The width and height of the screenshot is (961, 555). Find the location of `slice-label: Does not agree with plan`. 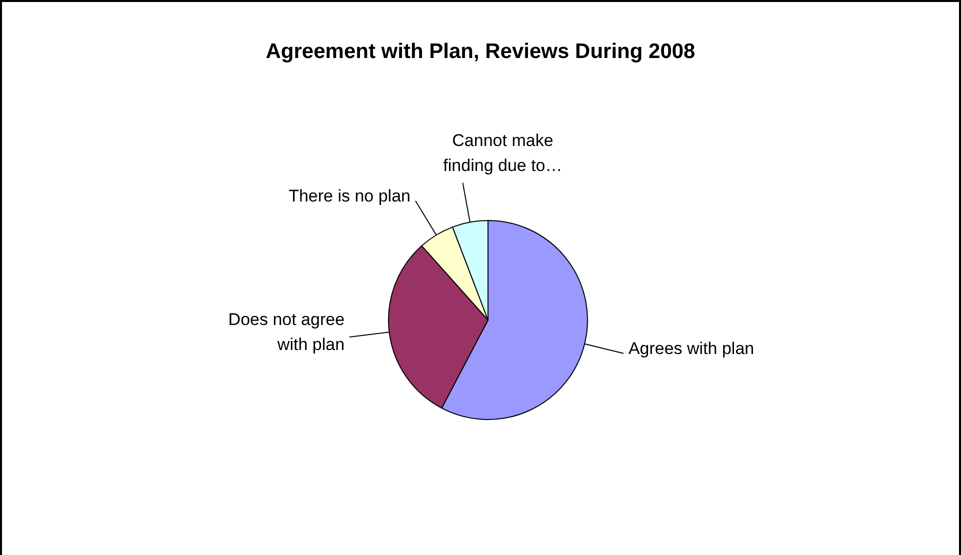

slice-label: Does not agree with plan is located at coordinates (286, 332).